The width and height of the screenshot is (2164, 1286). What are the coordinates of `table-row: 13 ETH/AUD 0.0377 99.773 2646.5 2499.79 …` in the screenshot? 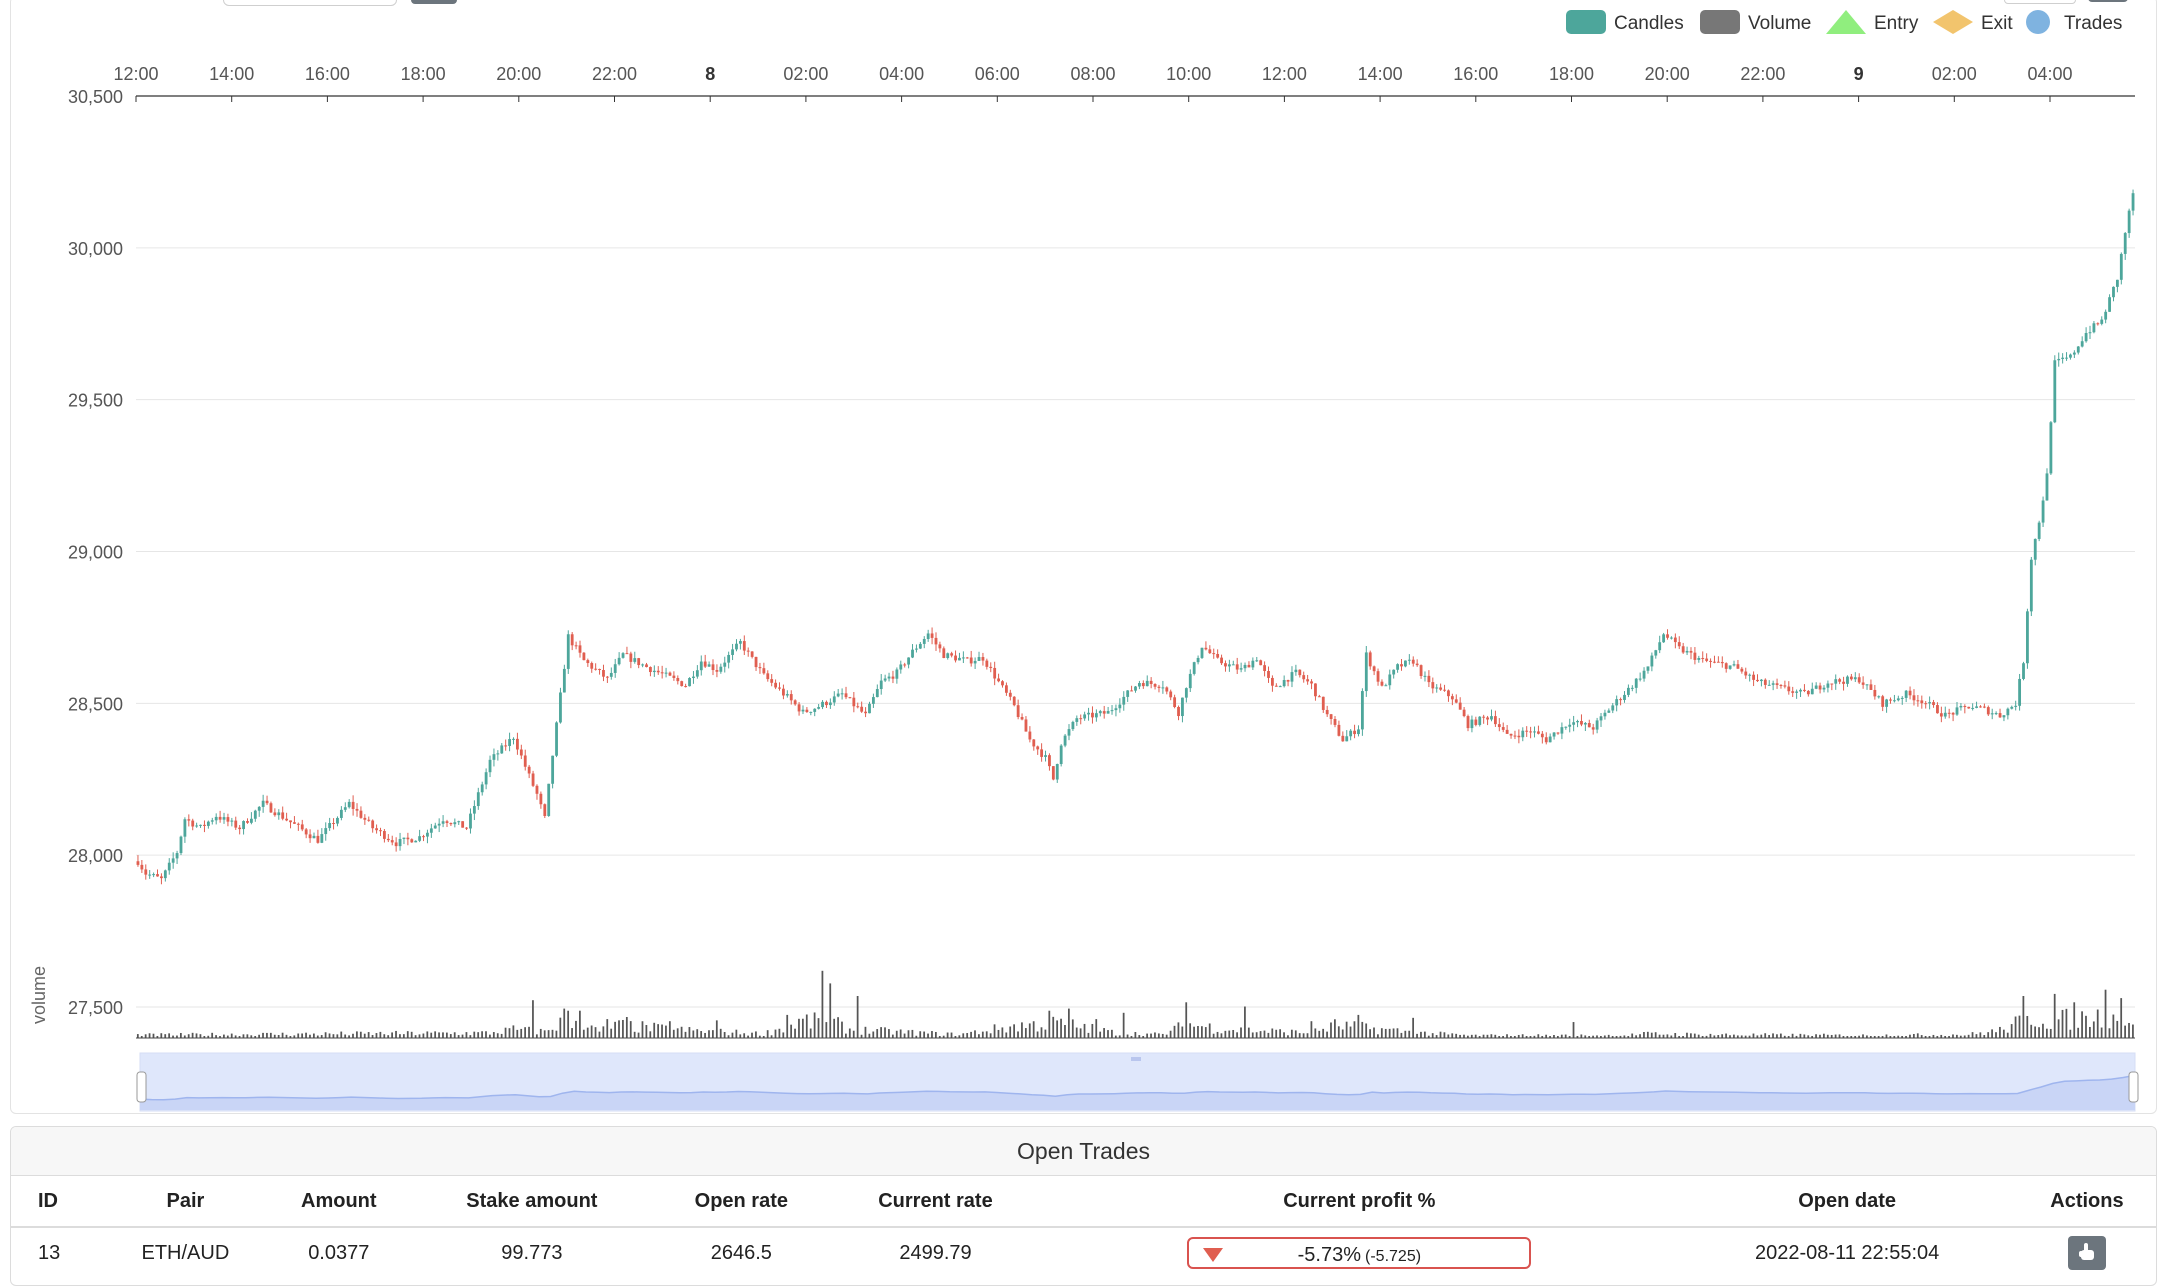 It's located at (1083, 1252).